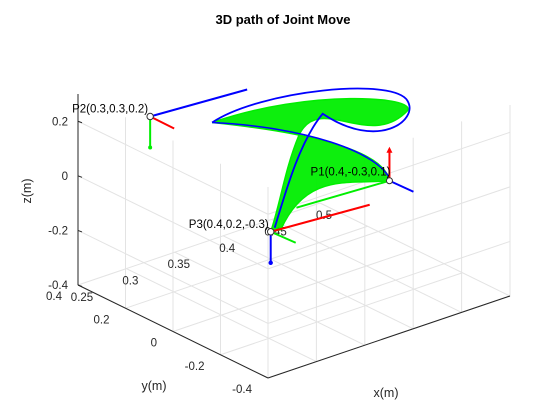 The width and height of the screenshot is (560, 420). I want to click on p1-marker, so click(389, 181).